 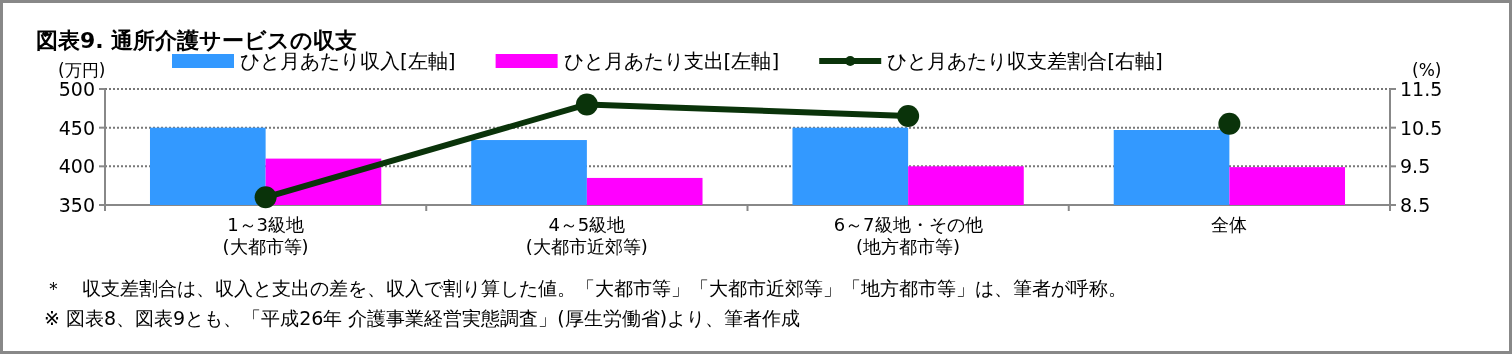 I want to click on y2-tick-label: 9.5, so click(x=1415, y=166).